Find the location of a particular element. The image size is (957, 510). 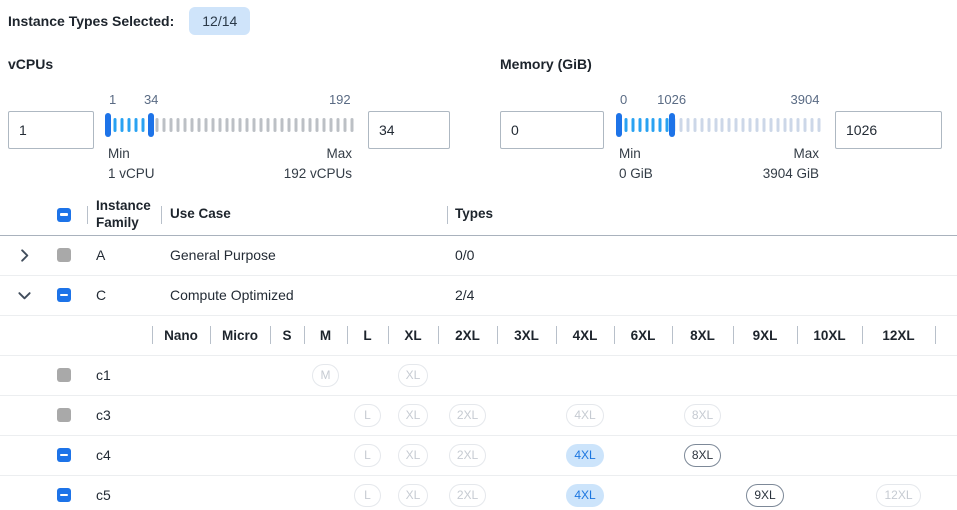

instance-family-name: c5 is located at coordinates (103, 495).